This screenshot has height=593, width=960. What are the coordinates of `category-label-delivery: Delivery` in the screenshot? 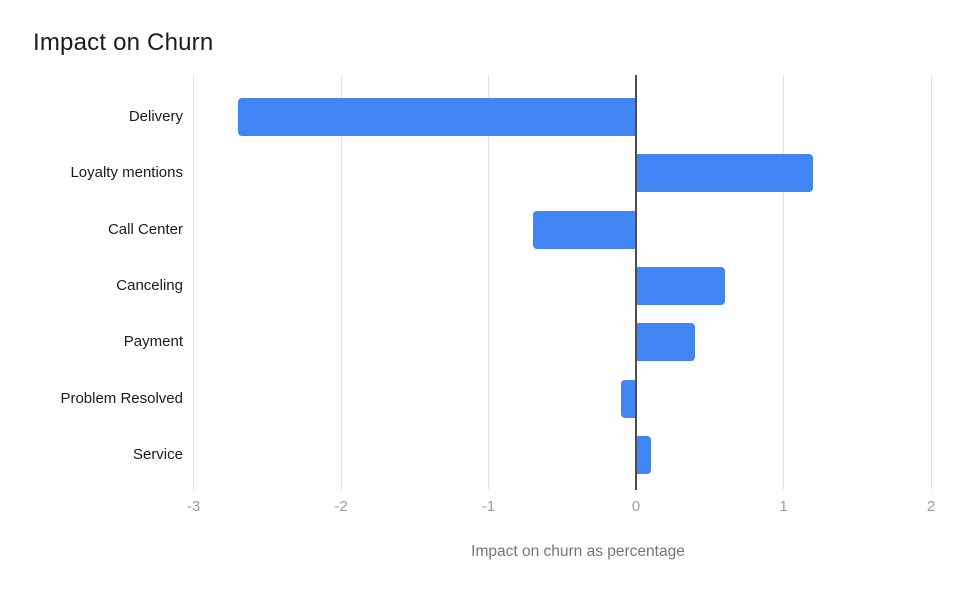 It's located at (155, 117).